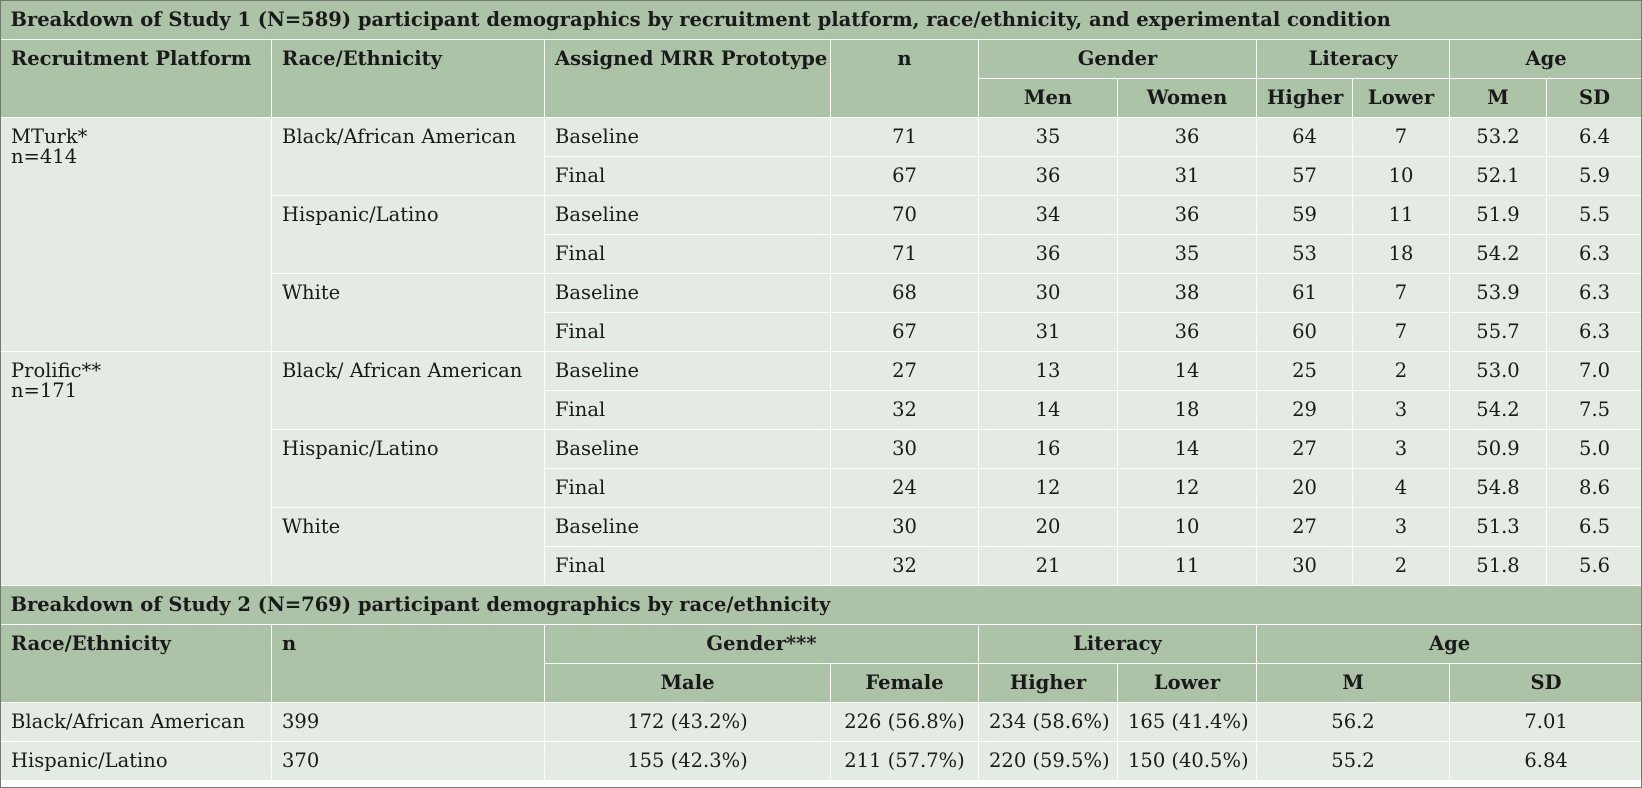 Image resolution: width=1642 pixels, height=788 pixels. What do you see at coordinates (1304, 215) in the screenshot?
I see `higher-cell: 59` at bounding box center [1304, 215].